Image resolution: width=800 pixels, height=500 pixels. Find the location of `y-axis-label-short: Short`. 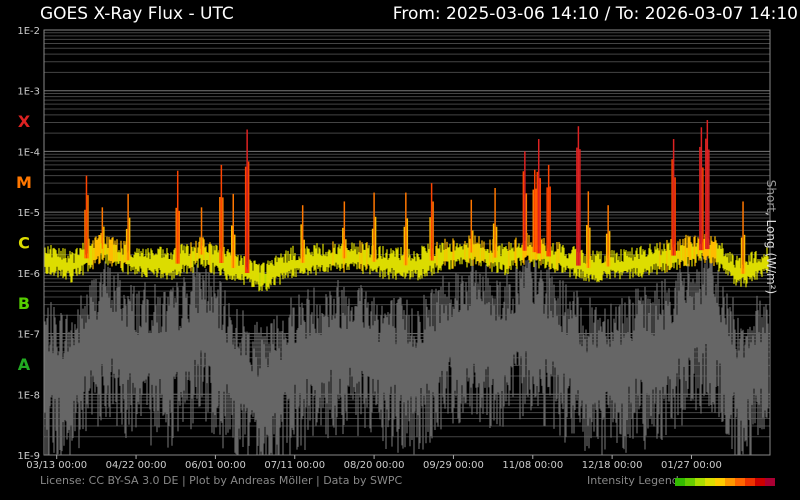

y-axis-label-short: Short is located at coordinates (770, 195).